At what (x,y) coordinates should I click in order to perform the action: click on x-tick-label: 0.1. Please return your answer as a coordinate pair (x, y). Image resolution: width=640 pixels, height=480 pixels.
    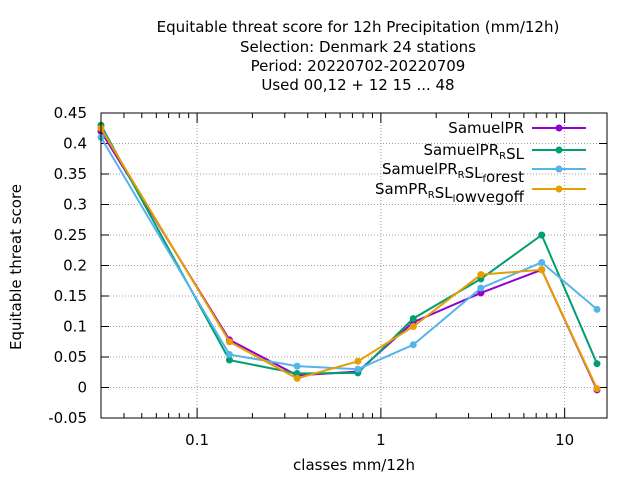
    Looking at the image, I should click on (197, 440).